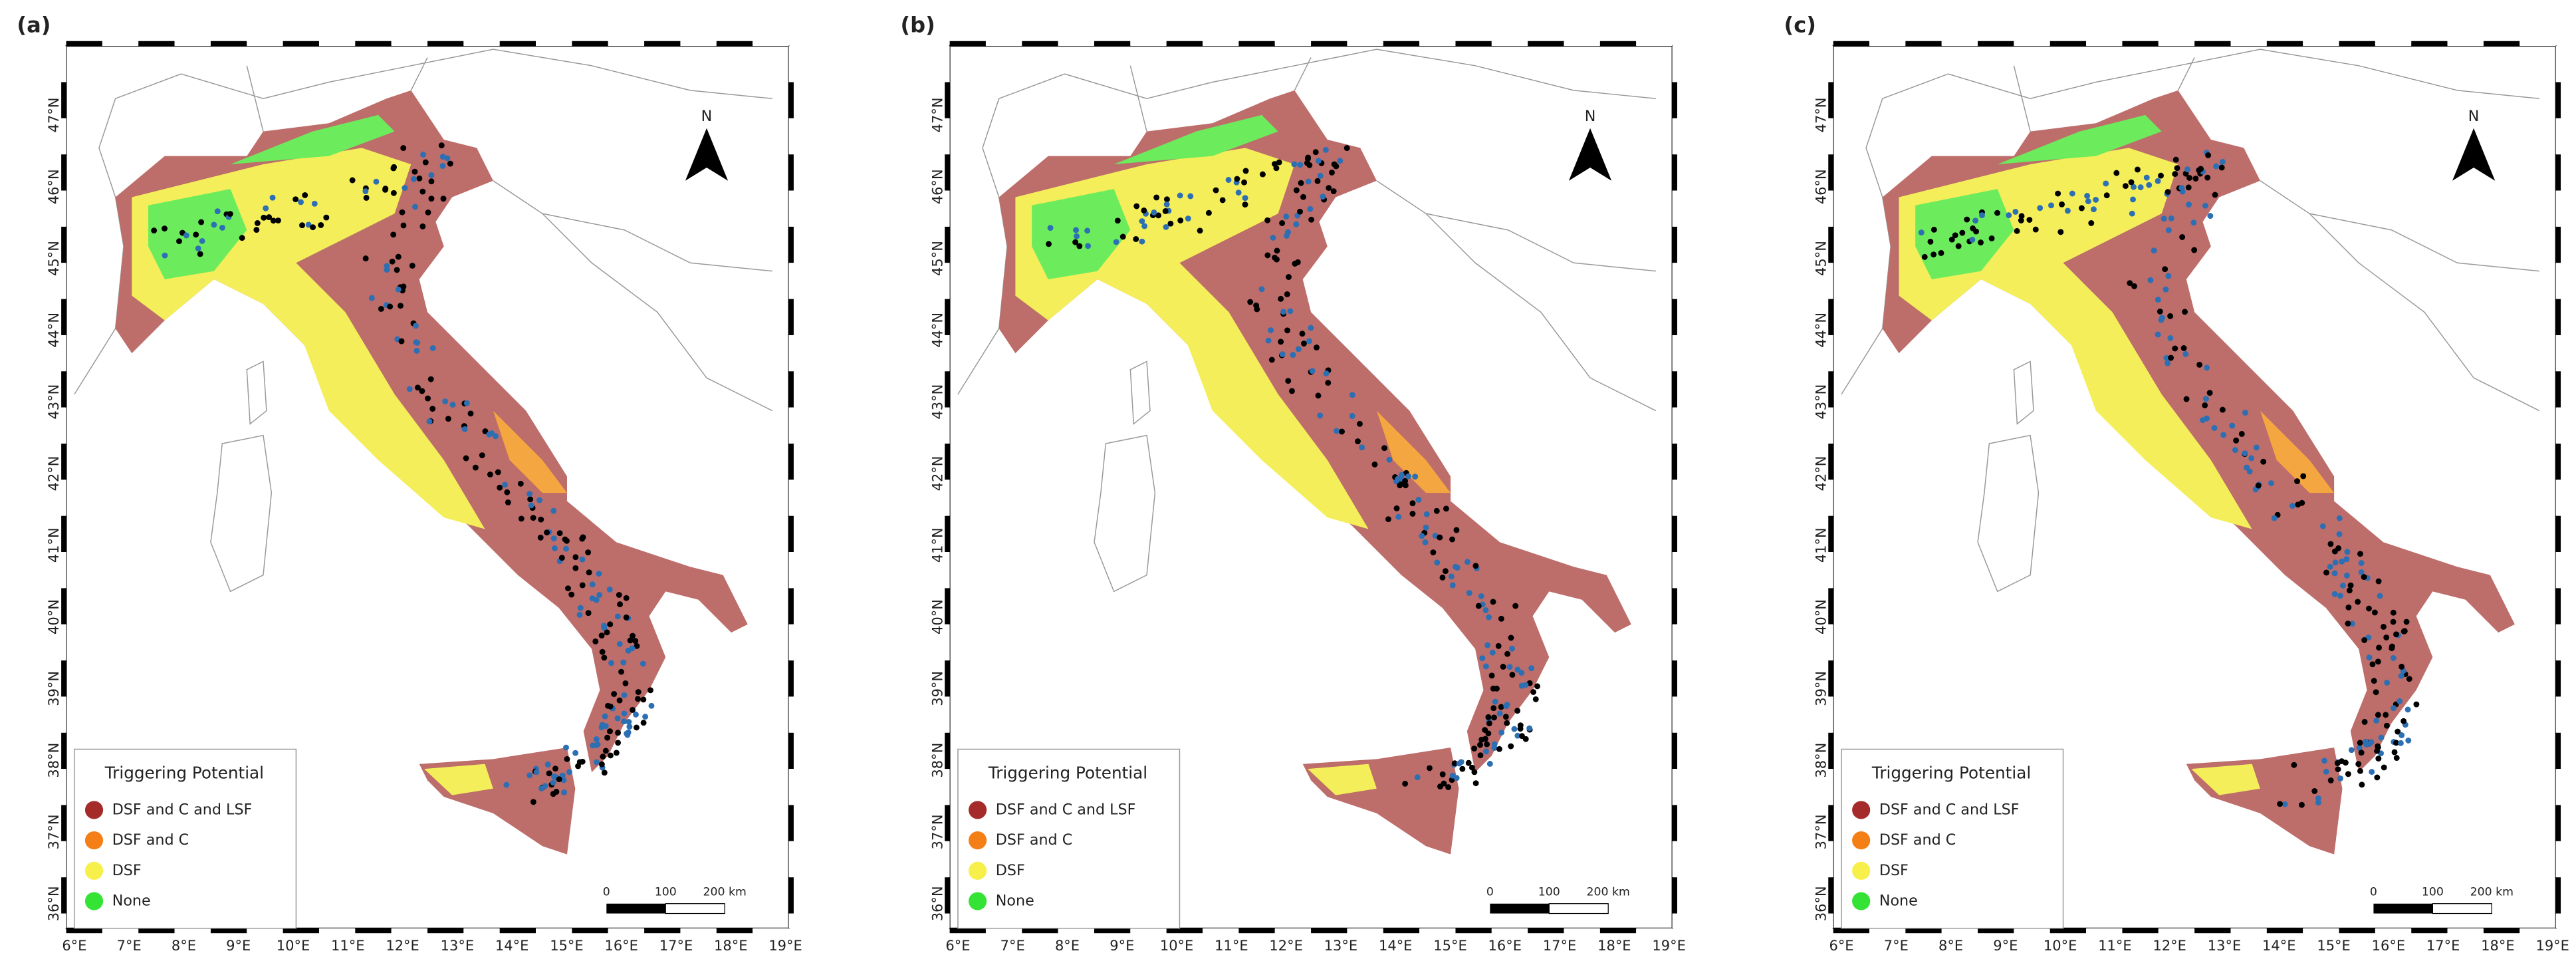 The image size is (2576, 971). What do you see at coordinates (74, 946) in the screenshot?
I see `lon-tick-label: 6°E` at bounding box center [74, 946].